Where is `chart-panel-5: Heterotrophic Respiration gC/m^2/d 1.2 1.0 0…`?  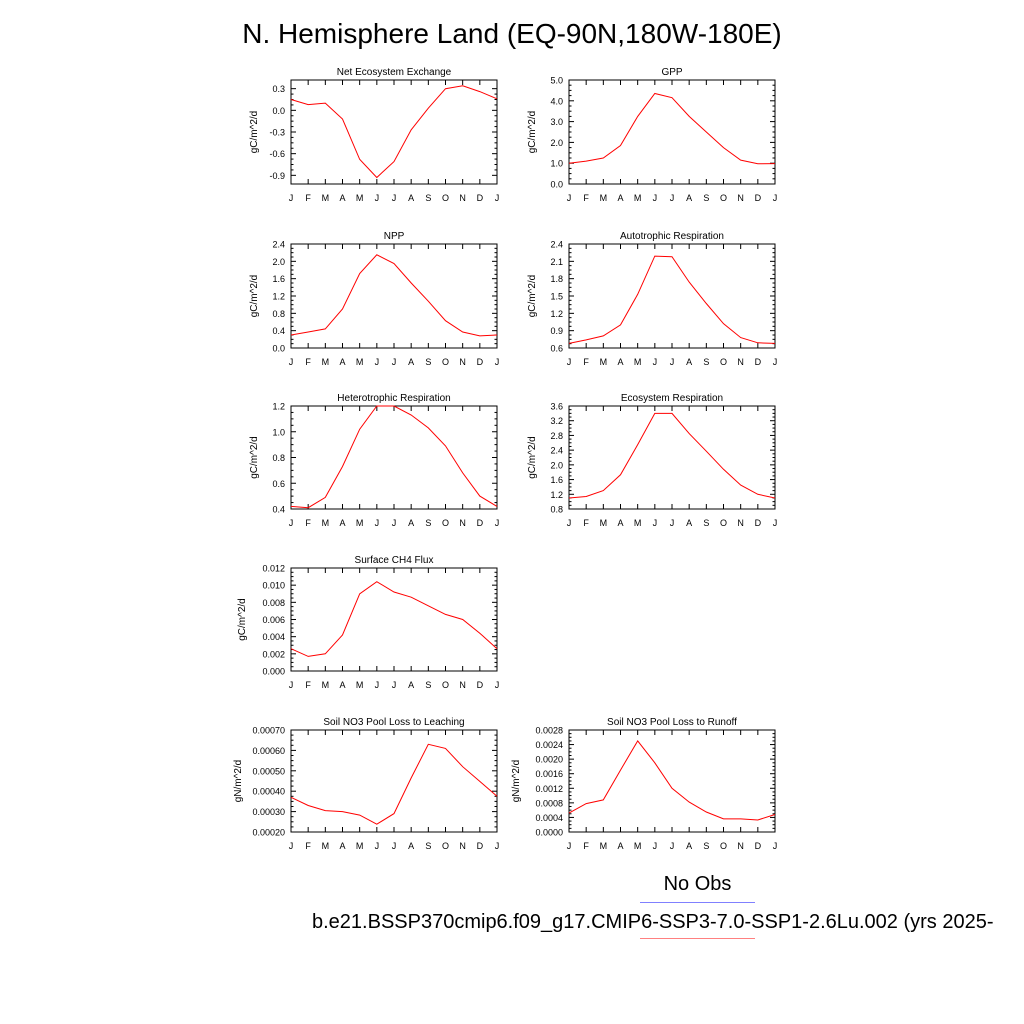
chart-panel-5: Heterotrophic Respiration gC/m^2/d 1.2 1.0 0… is located at coordinates (374, 460).